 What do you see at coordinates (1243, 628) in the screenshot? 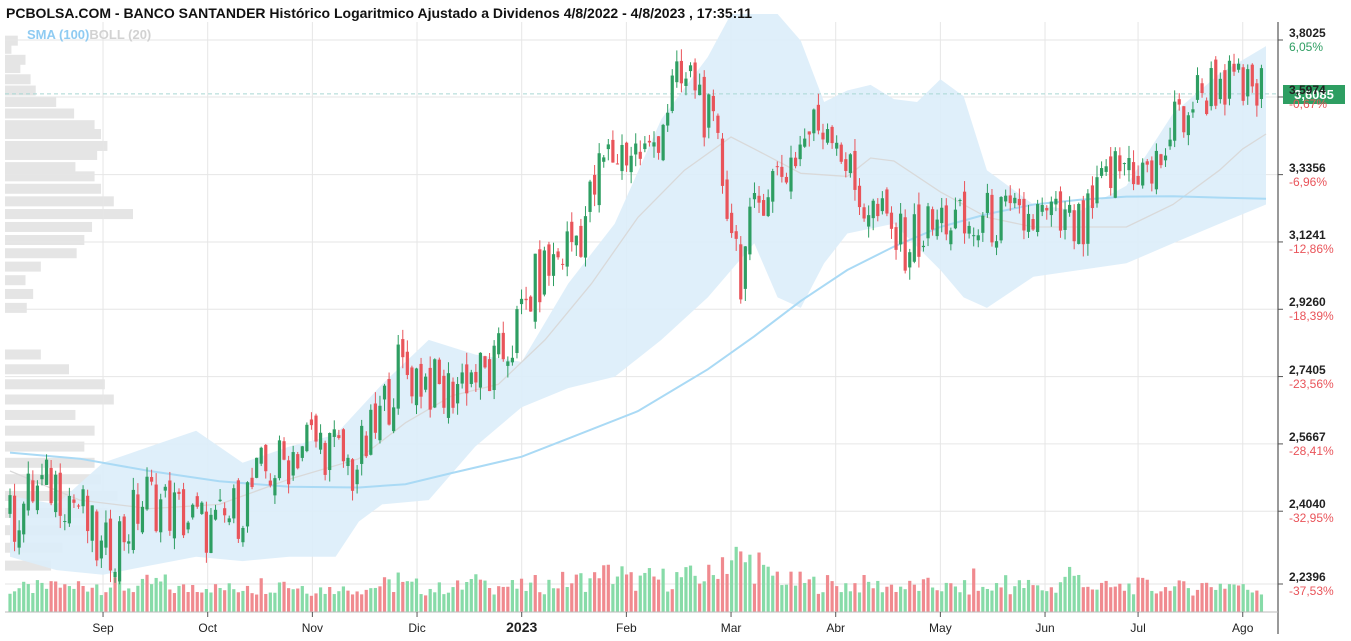
I see `x-tick-label: Ago` at bounding box center [1243, 628].